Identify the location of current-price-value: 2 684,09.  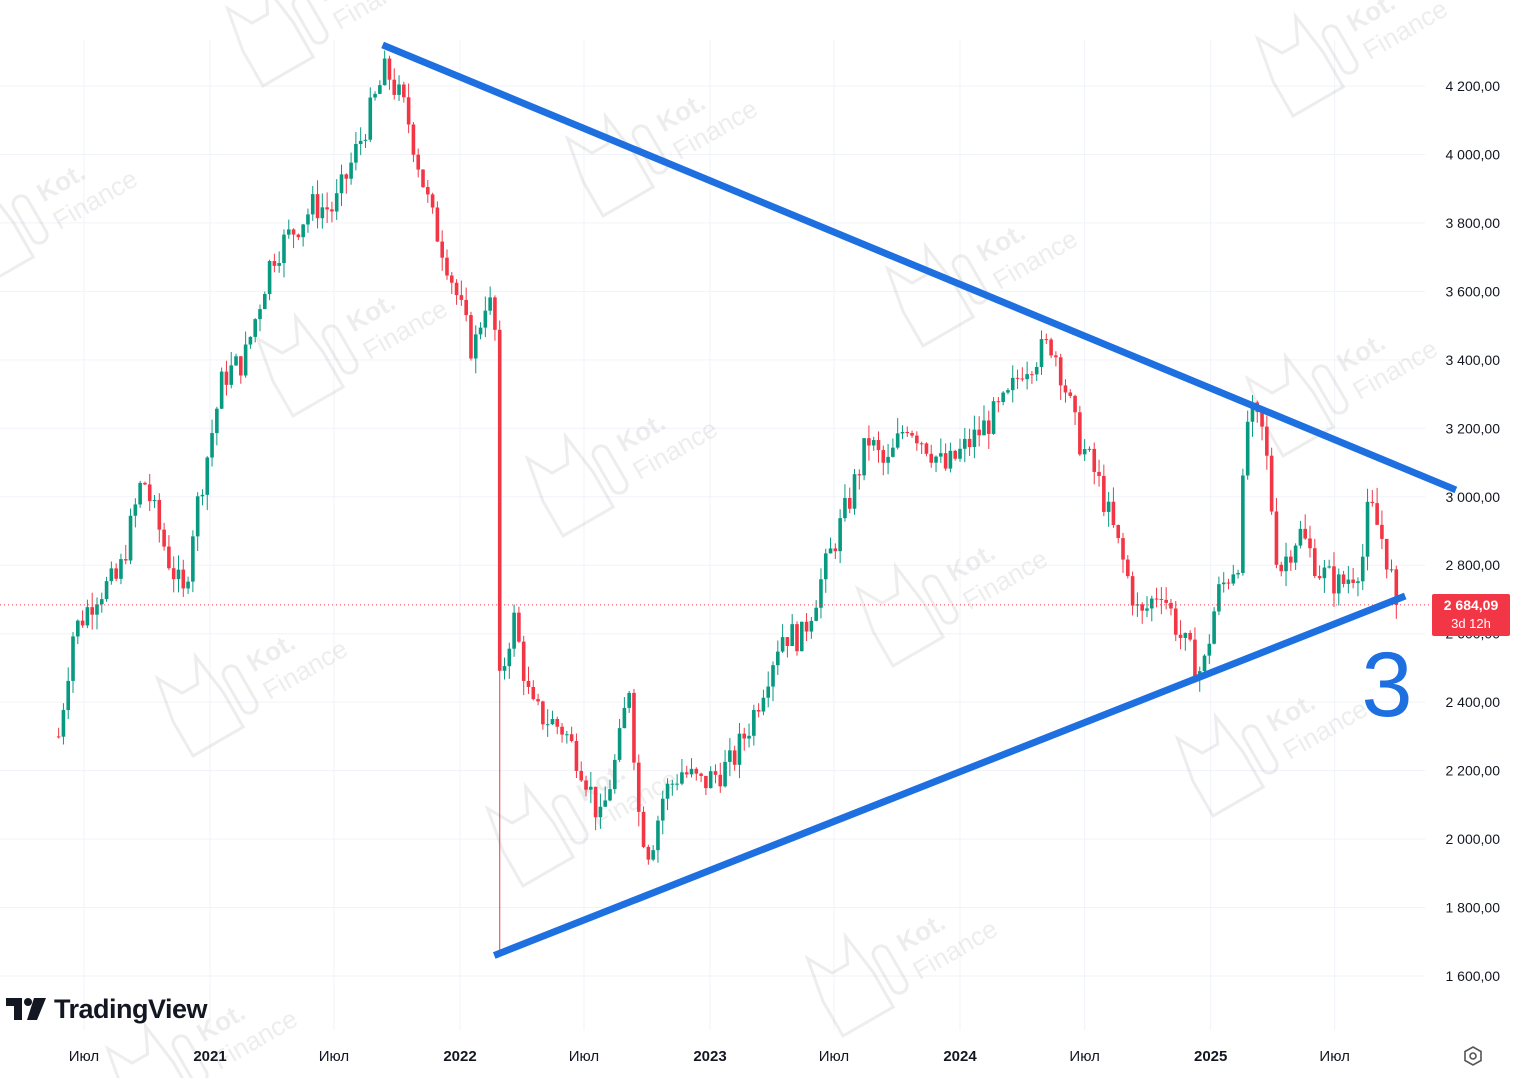
(1471, 605).